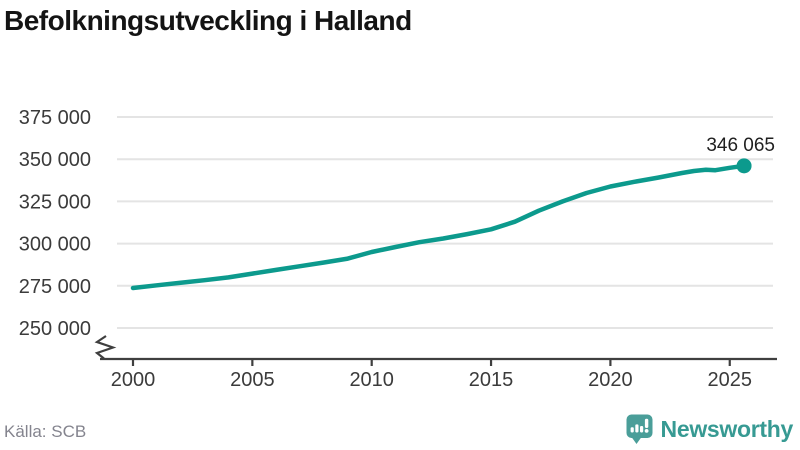 Image resolution: width=800 pixels, height=450 pixels. Describe the element at coordinates (133, 380) in the screenshot. I see `x-tick-label: 2000` at that location.